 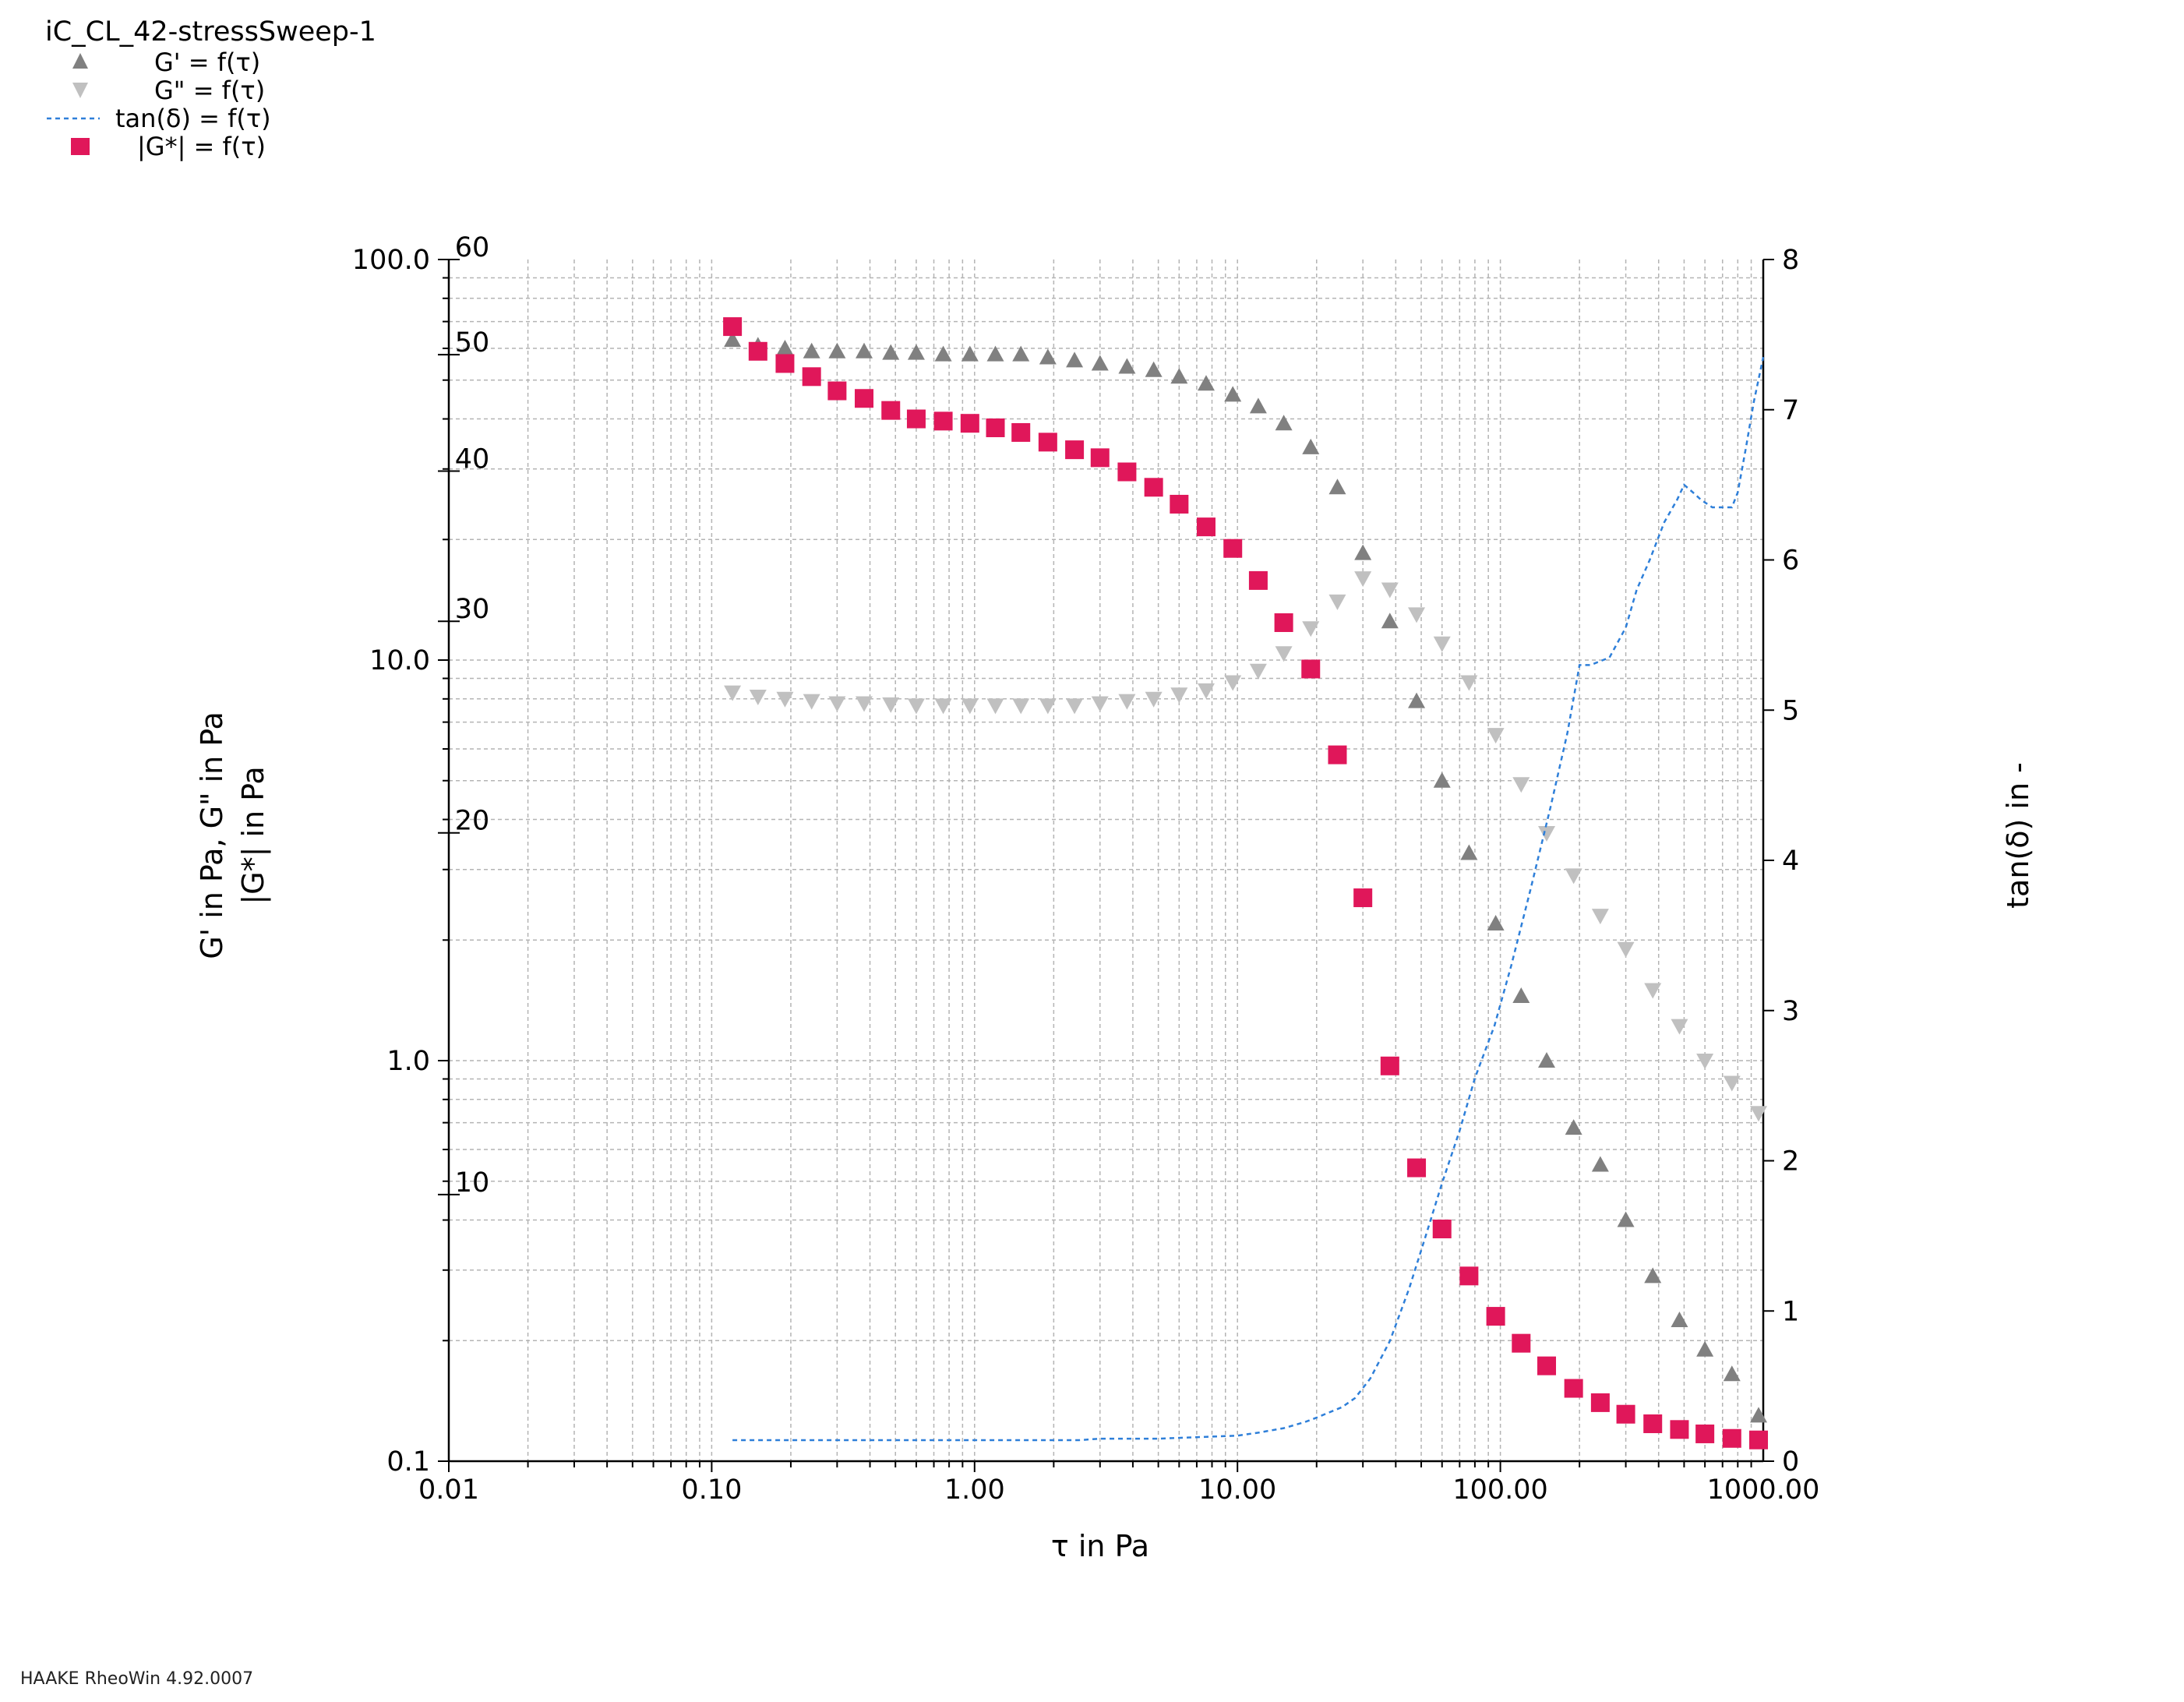 What do you see at coordinates (247, 146) in the screenshot?
I see `legend-entry-g-star: |G*| = f(τ)` at bounding box center [247, 146].